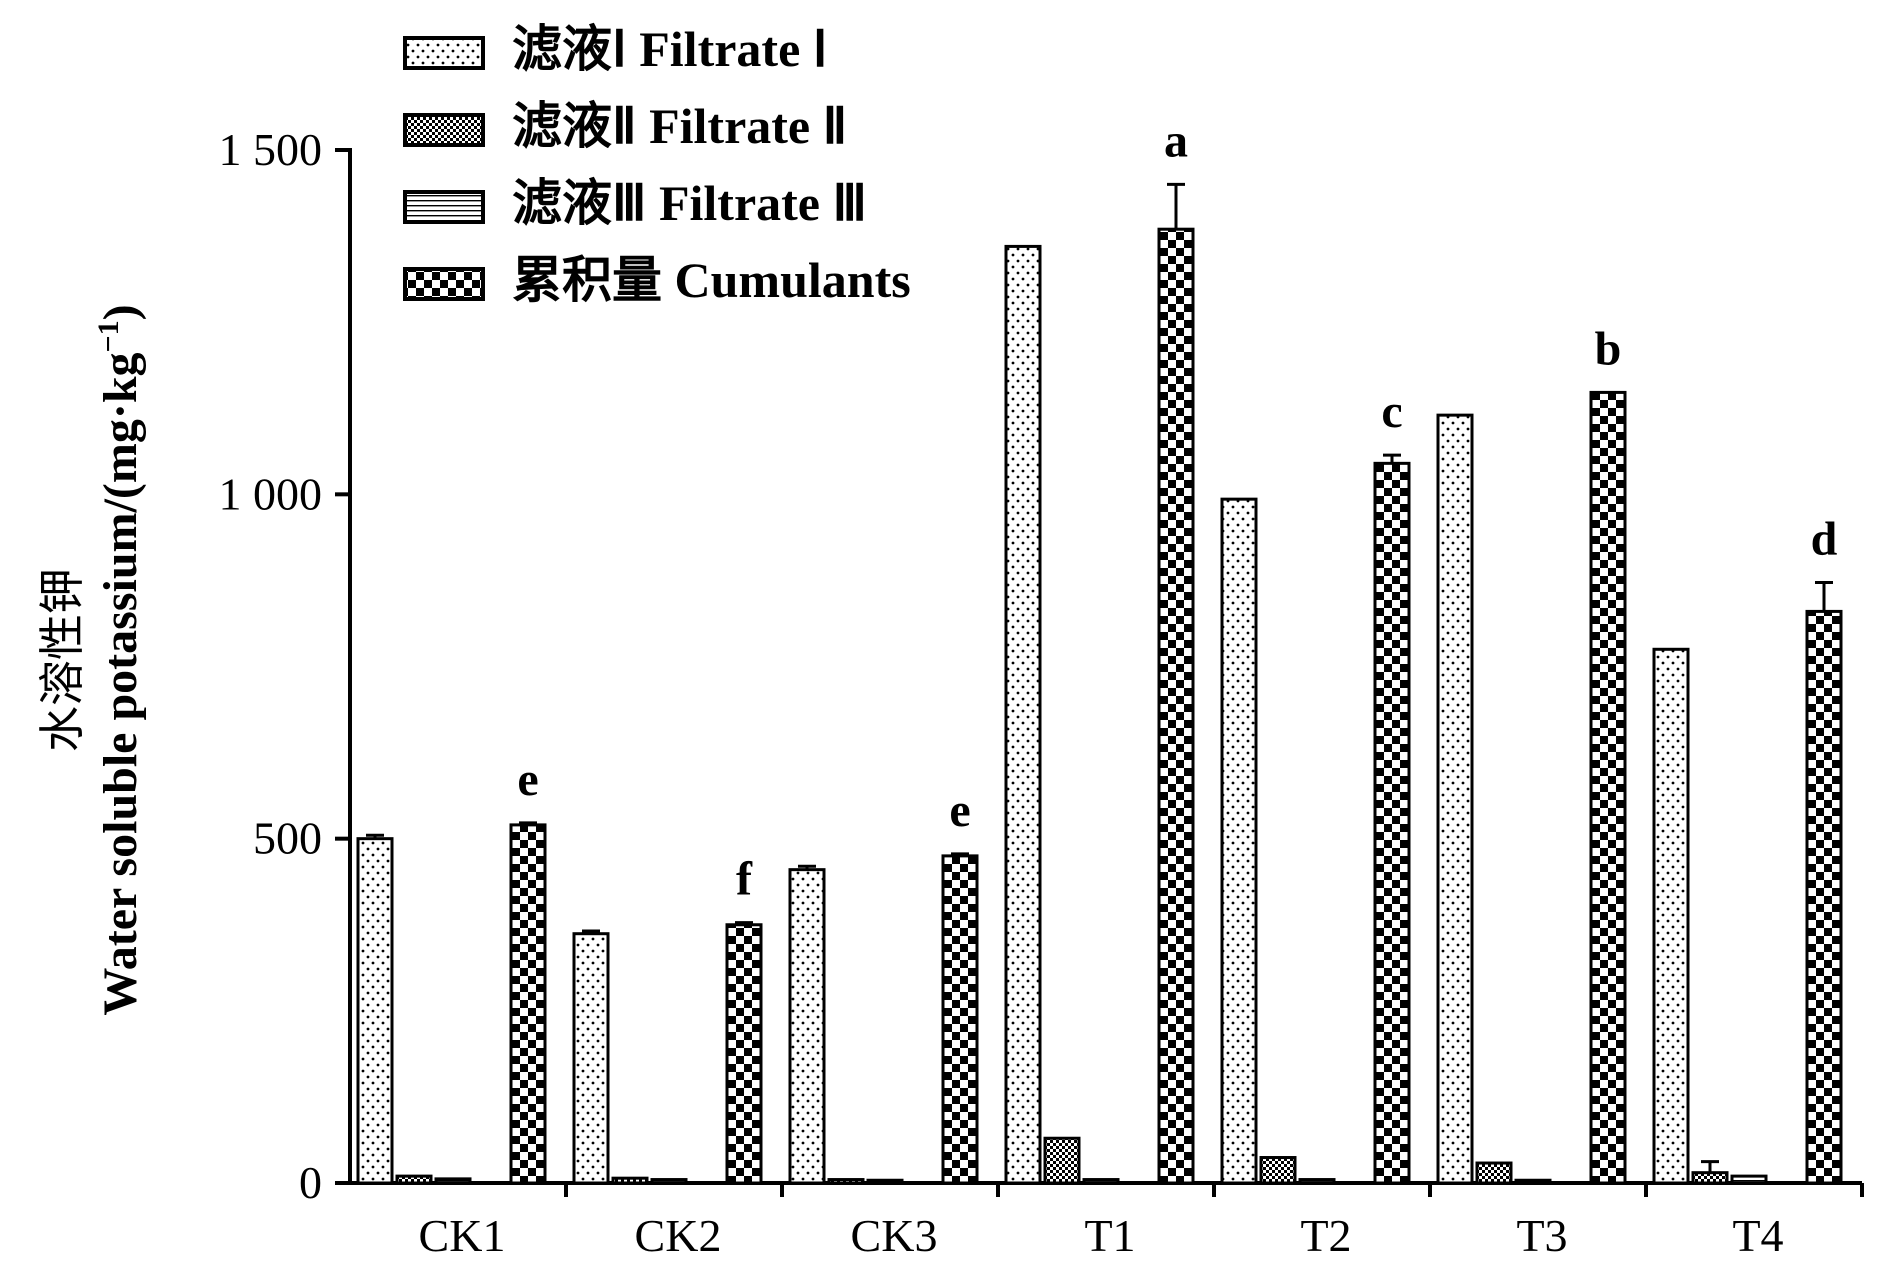 The width and height of the screenshot is (1890, 1280). I want to click on bar-checker-CK2, so click(744, 1054).